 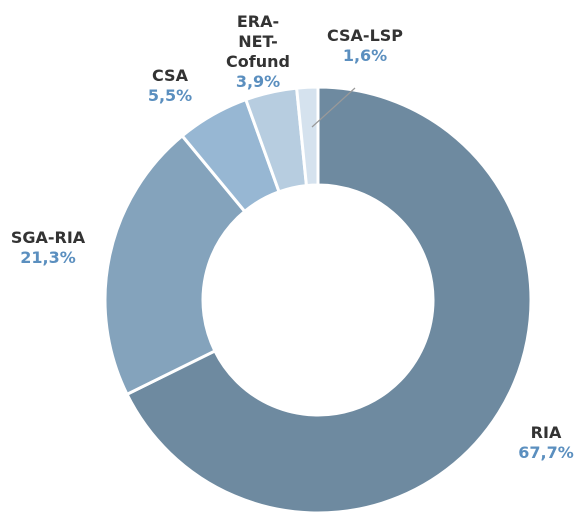 What do you see at coordinates (170, 75) in the screenshot?
I see `category-label: CSA` at bounding box center [170, 75].